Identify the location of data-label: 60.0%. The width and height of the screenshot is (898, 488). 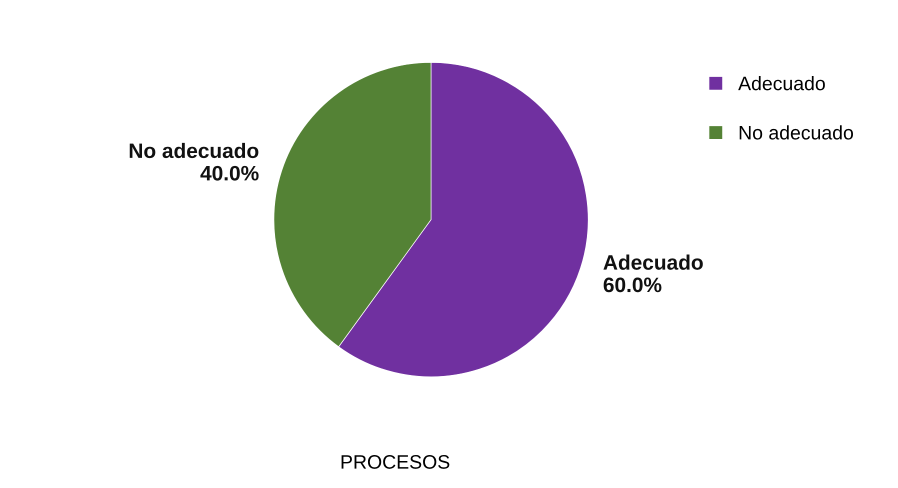
(633, 285).